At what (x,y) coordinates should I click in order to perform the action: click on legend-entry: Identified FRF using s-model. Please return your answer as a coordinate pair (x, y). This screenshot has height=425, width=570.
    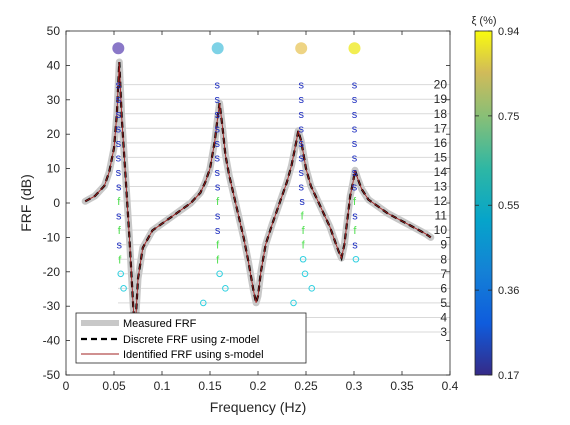
    Looking at the image, I should click on (193, 355).